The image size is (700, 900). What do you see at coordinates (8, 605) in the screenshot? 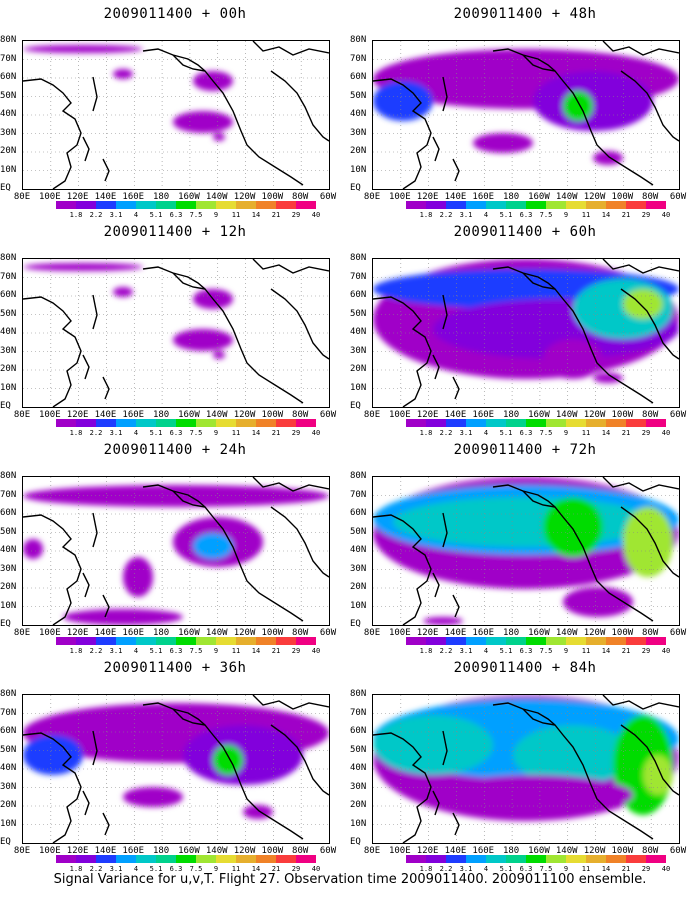
I see `latitude-label: 10N` at bounding box center [8, 605].